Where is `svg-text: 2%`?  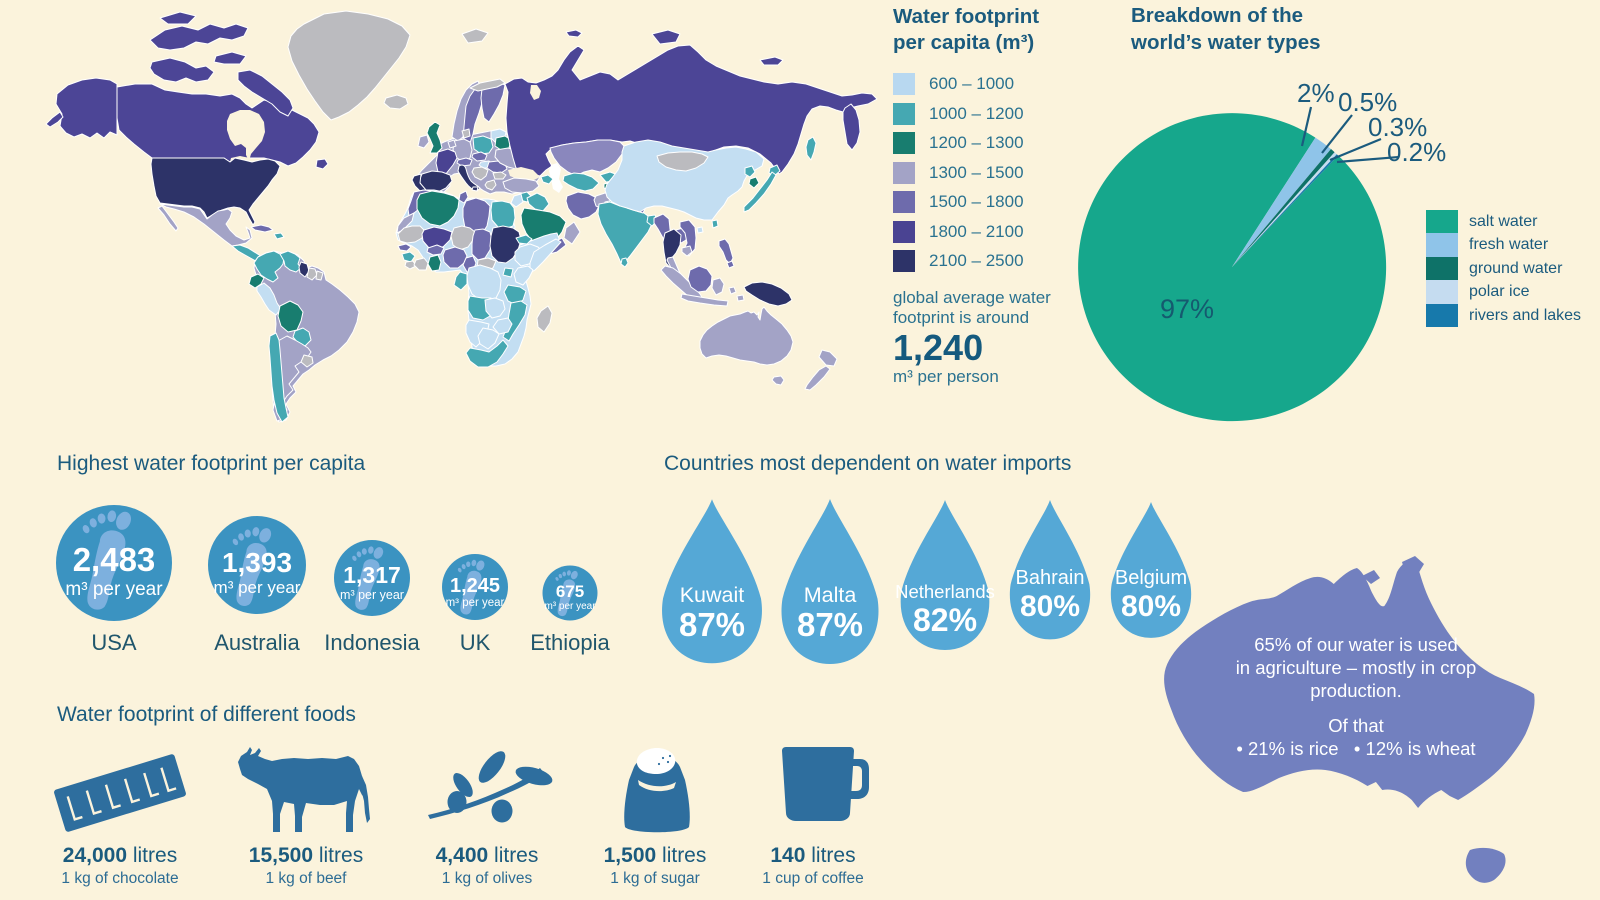
svg-text: 2% is located at coordinates (1316, 93).